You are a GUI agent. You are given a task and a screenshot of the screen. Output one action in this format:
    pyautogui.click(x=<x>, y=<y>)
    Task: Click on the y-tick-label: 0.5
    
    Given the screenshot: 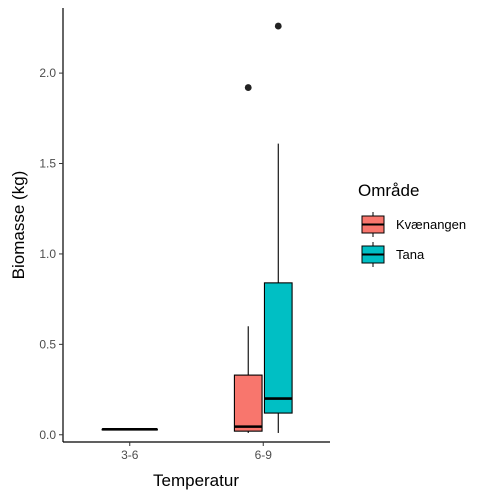 What is the action you would take?
    pyautogui.click(x=47, y=344)
    